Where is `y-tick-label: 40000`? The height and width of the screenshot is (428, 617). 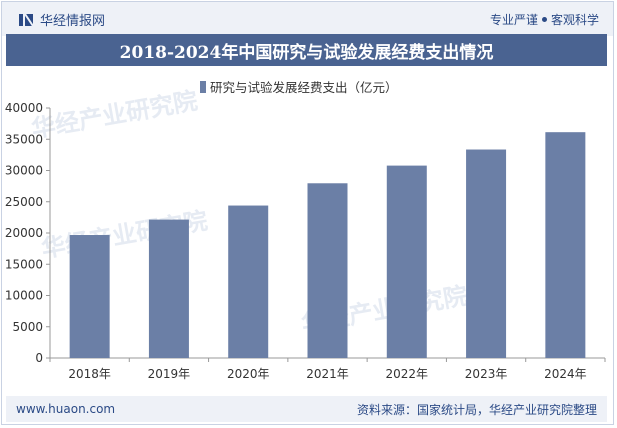 y-tick-label: 40000 is located at coordinates (24, 108).